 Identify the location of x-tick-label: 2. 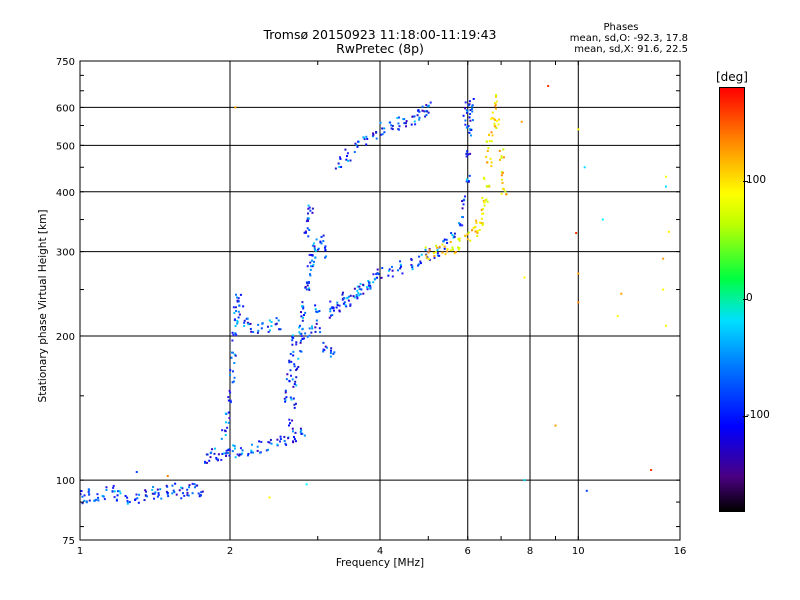
(230, 551).